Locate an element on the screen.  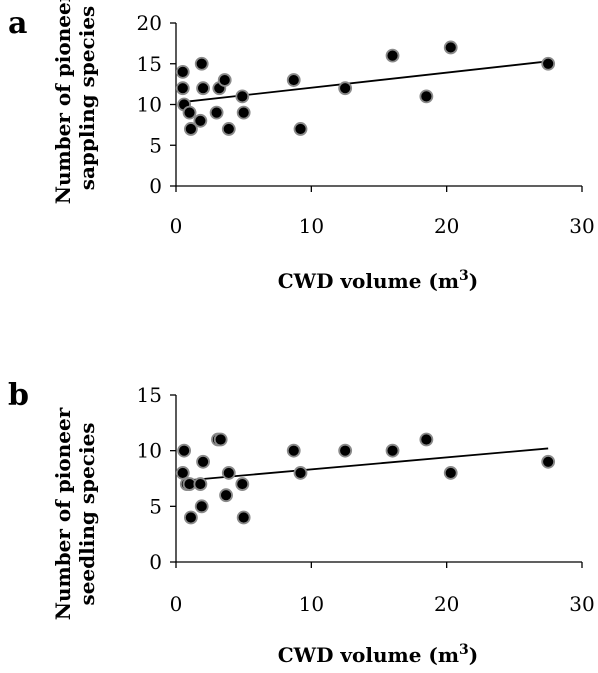
panel-label: b is located at coordinates (18, 395).